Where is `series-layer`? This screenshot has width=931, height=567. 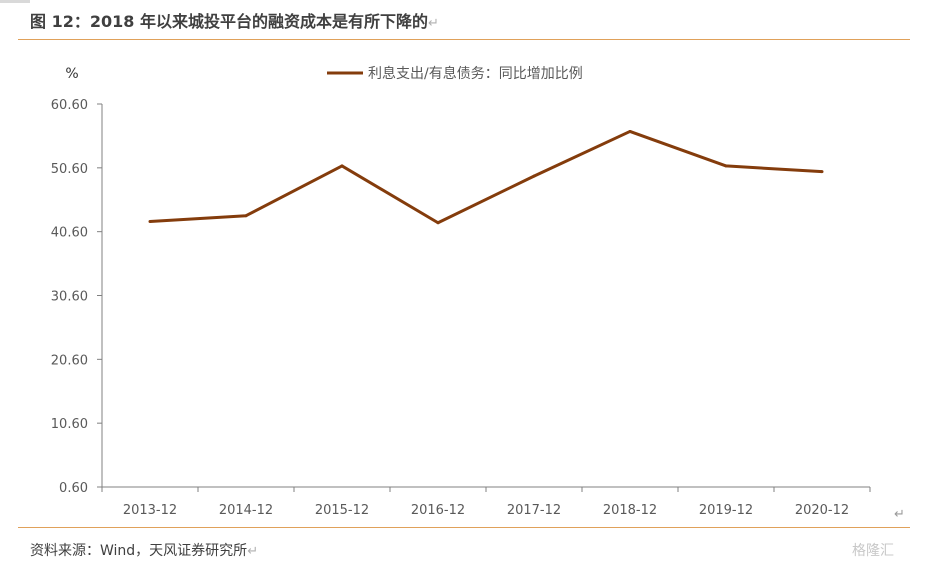 series-layer is located at coordinates (486, 177).